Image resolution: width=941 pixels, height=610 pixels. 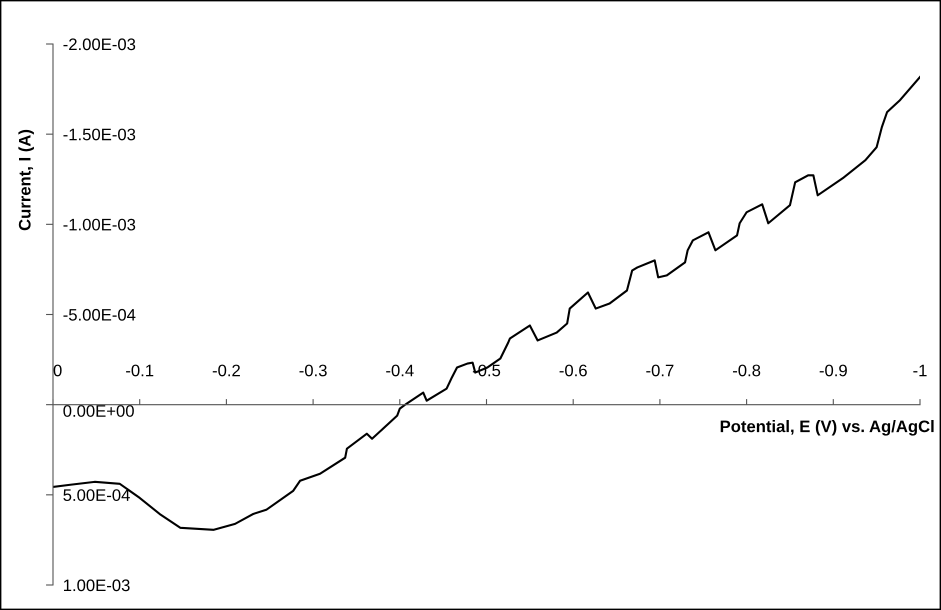 What do you see at coordinates (400, 370) in the screenshot?
I see `x-tick-label: -0.4` at bounding box center [400, 370].